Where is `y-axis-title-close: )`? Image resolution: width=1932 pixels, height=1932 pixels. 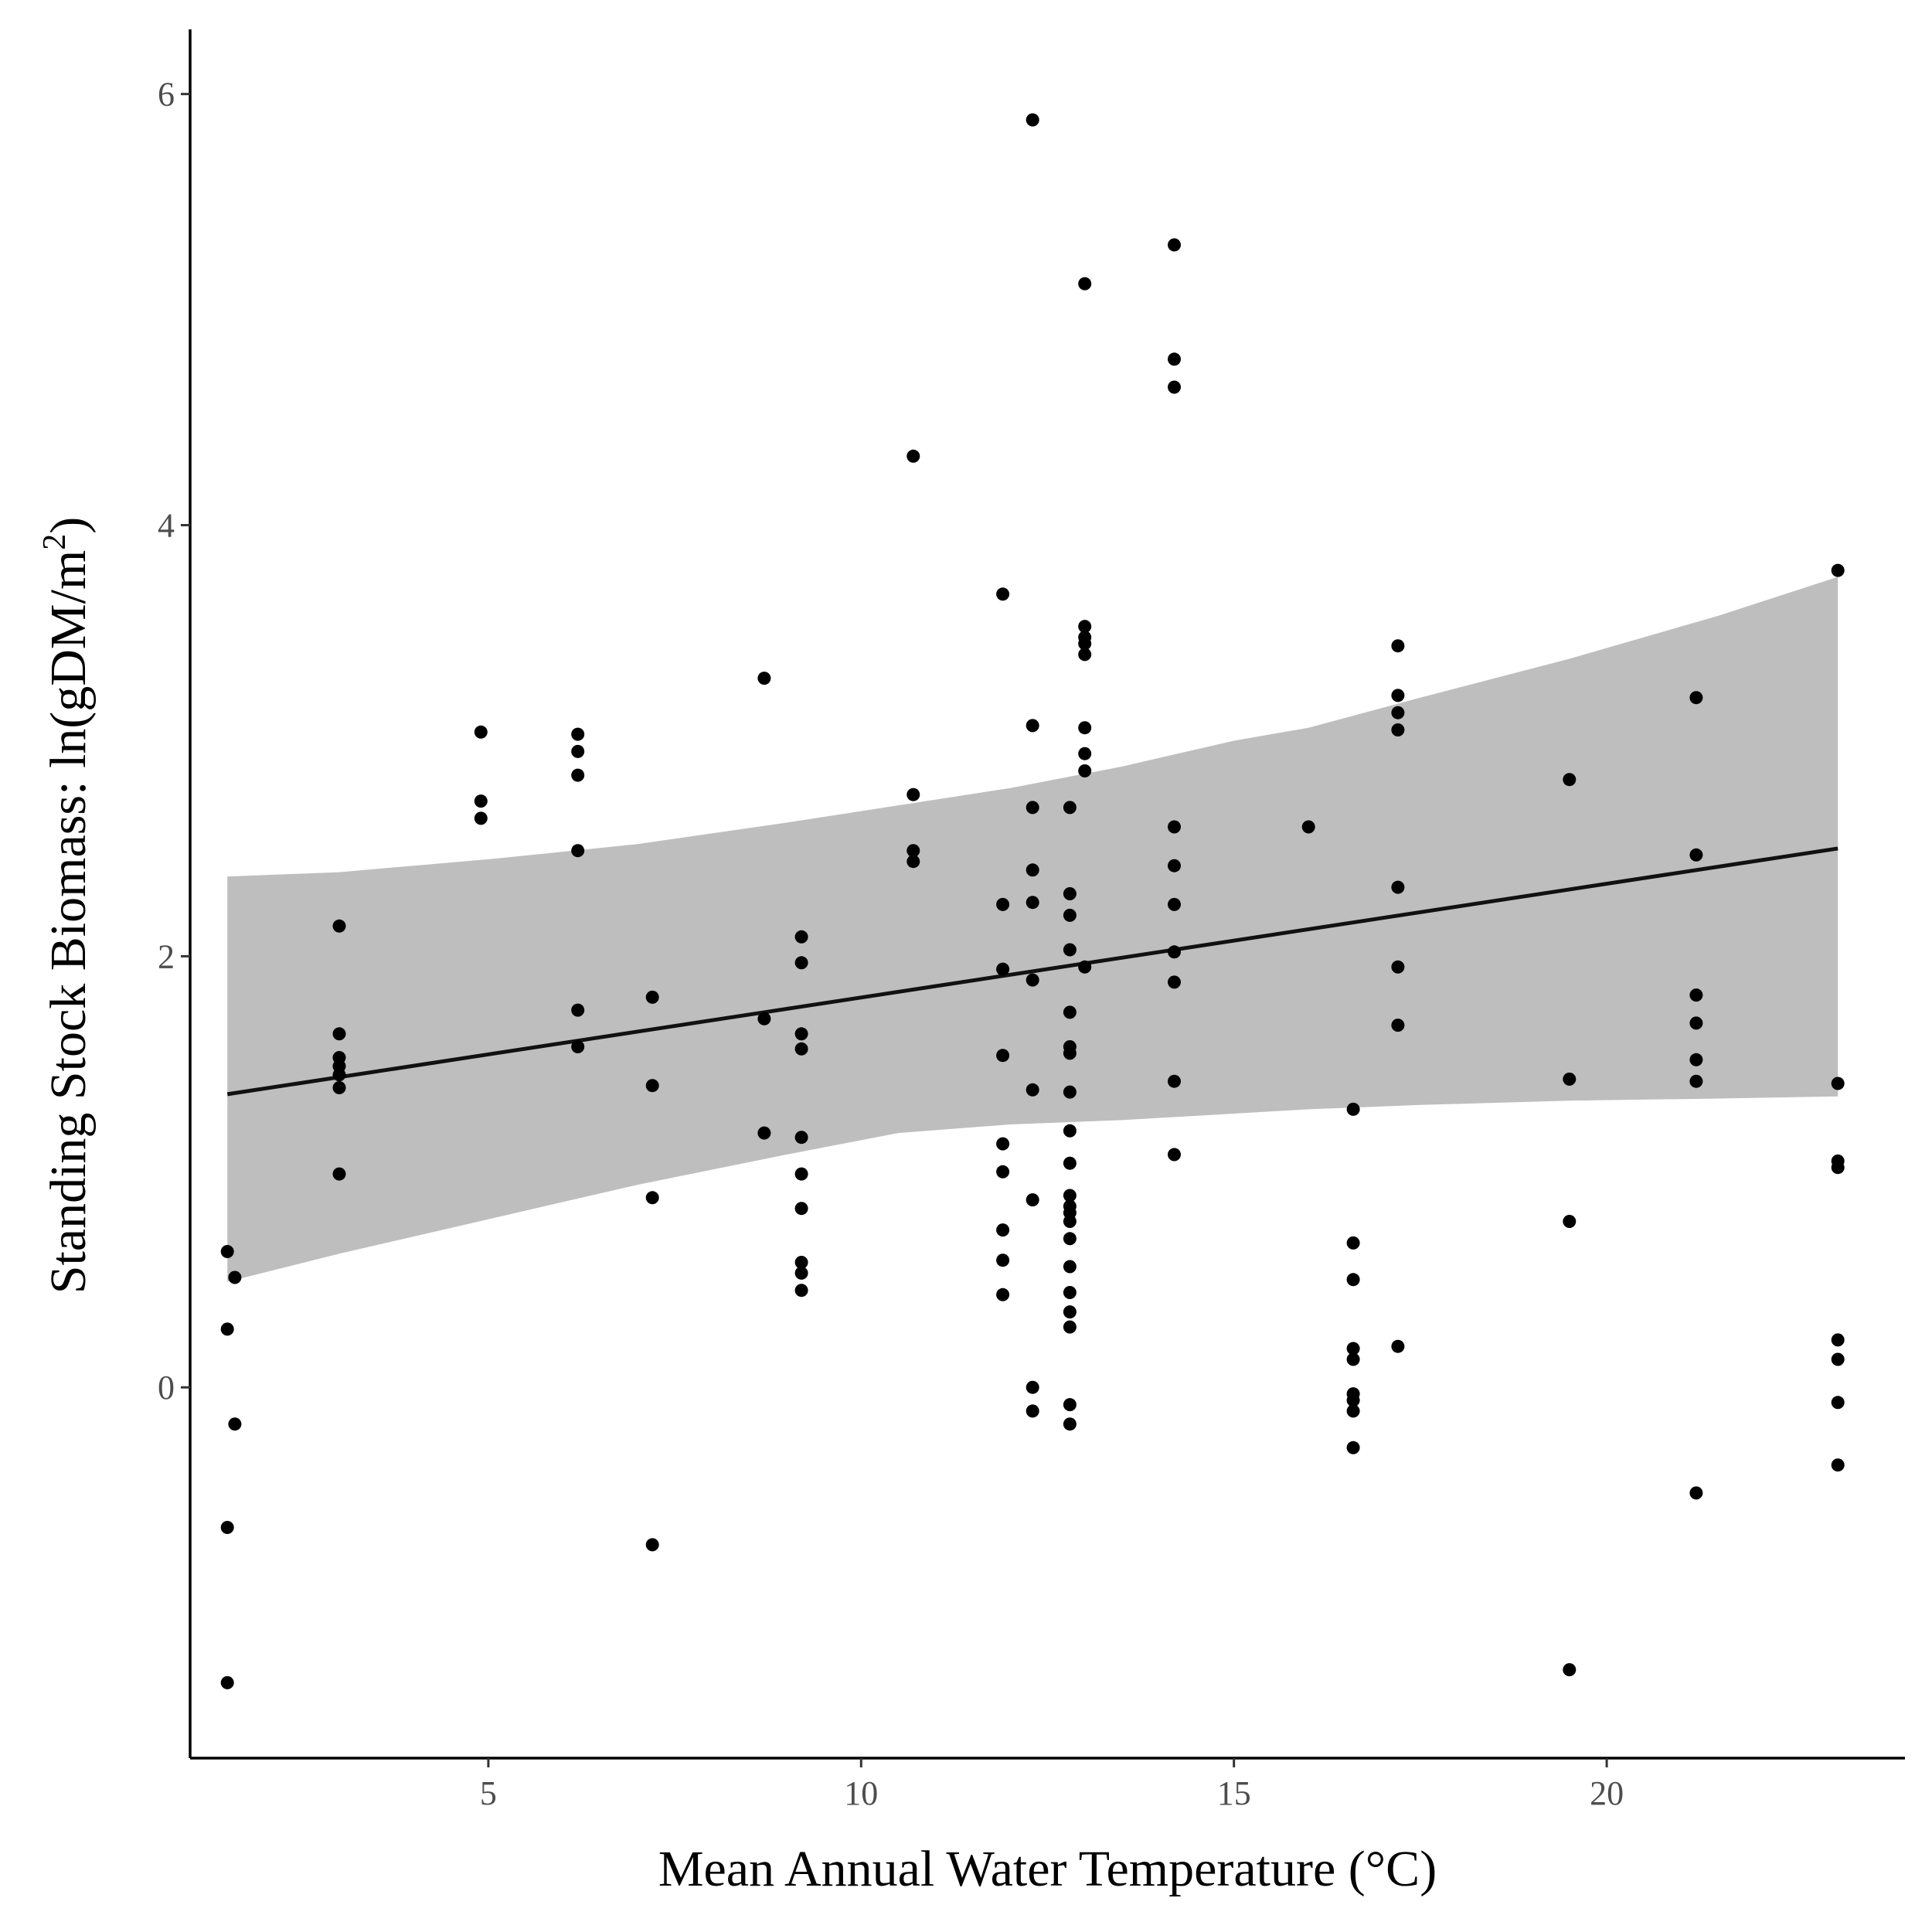 y-axis-title-close: ) is located at coordinates (68, 525).